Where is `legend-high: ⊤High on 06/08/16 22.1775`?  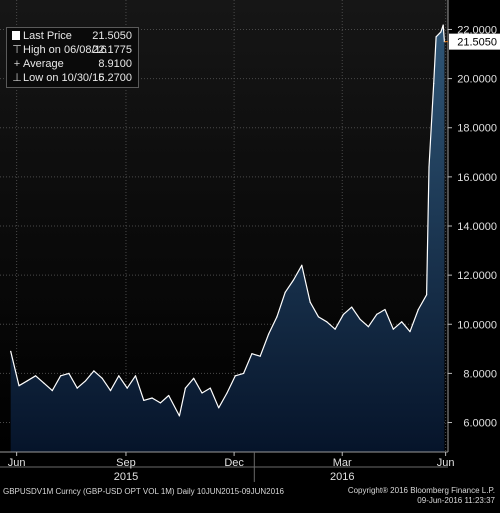
legend-high: ⊤High on 06/08/16 22.1775 is located at coordinates (72, 50).